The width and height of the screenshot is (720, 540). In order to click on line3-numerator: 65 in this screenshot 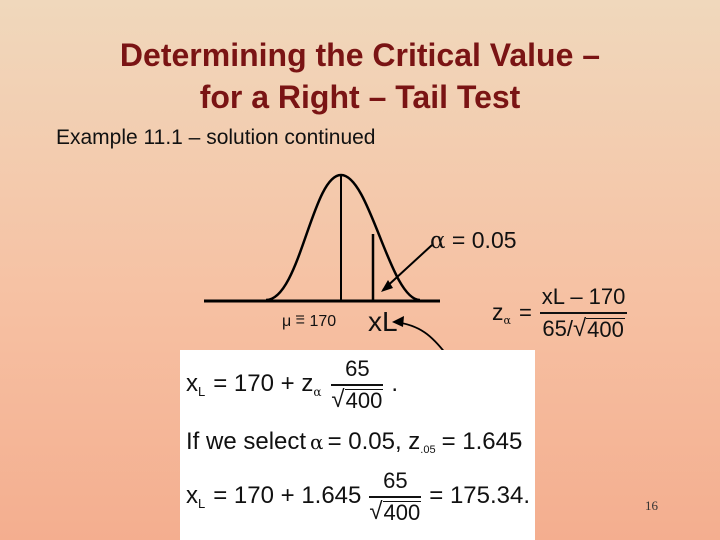, I will do `click(395, 480)`.